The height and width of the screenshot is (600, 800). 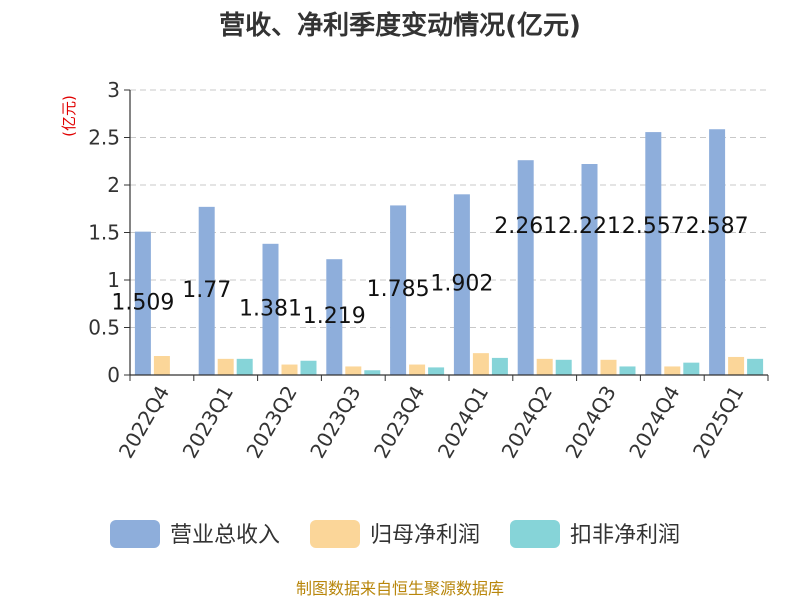 What do you see at coordinates (104, 138) in the screenshot?
I see `y-tick-label: 2.5` at bounding box center [104, 138].